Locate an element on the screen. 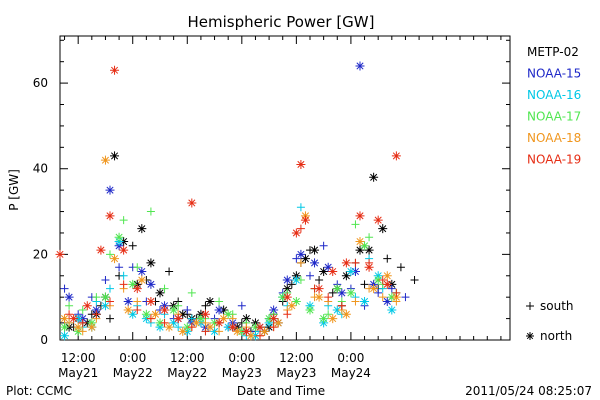 This screenshot has height=400, width=600. x-tick-label: May24 is located at coordinates (351, 373).